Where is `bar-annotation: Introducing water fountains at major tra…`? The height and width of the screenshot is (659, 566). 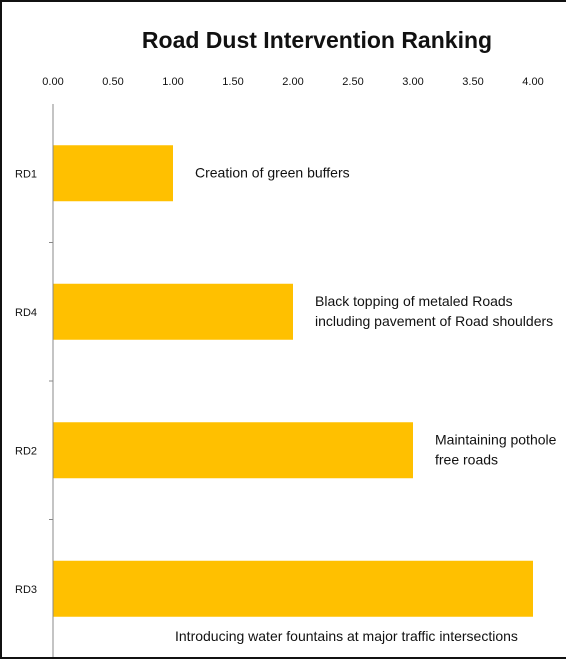 bar-annotation: Introducing water fountains at major tra… is located at coordinates (346, 636).